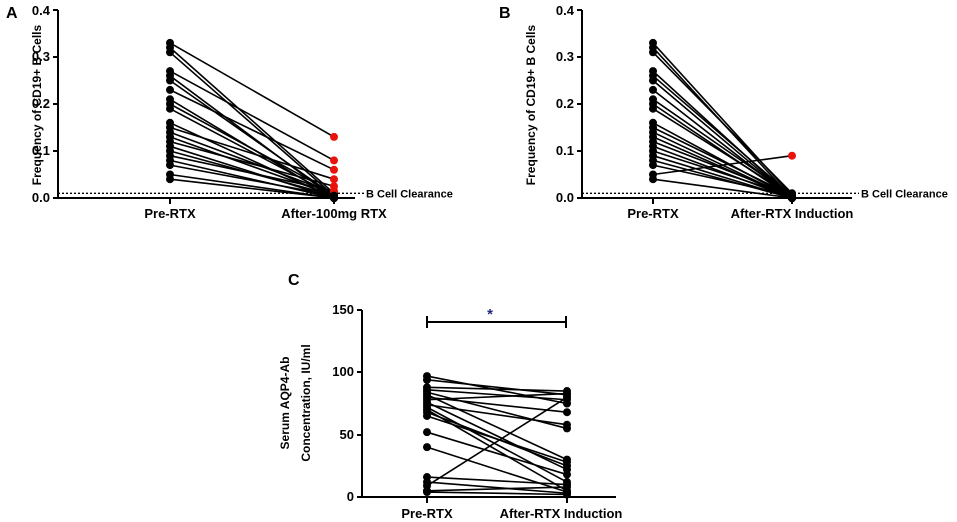  I want to click on panel-b-marks, so click(722, 120).